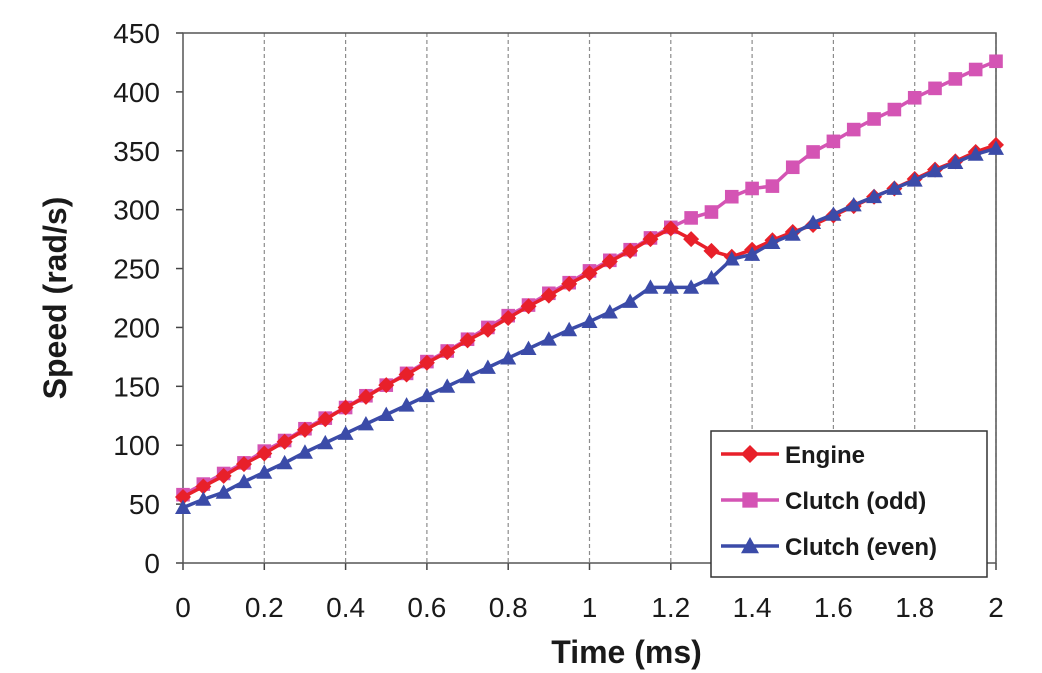 The image size is (1042, 673). What do you see at coordinates (136, 386) in the screenshot?
I see `y-tick-label: 150` at bounding box center [136, 386].